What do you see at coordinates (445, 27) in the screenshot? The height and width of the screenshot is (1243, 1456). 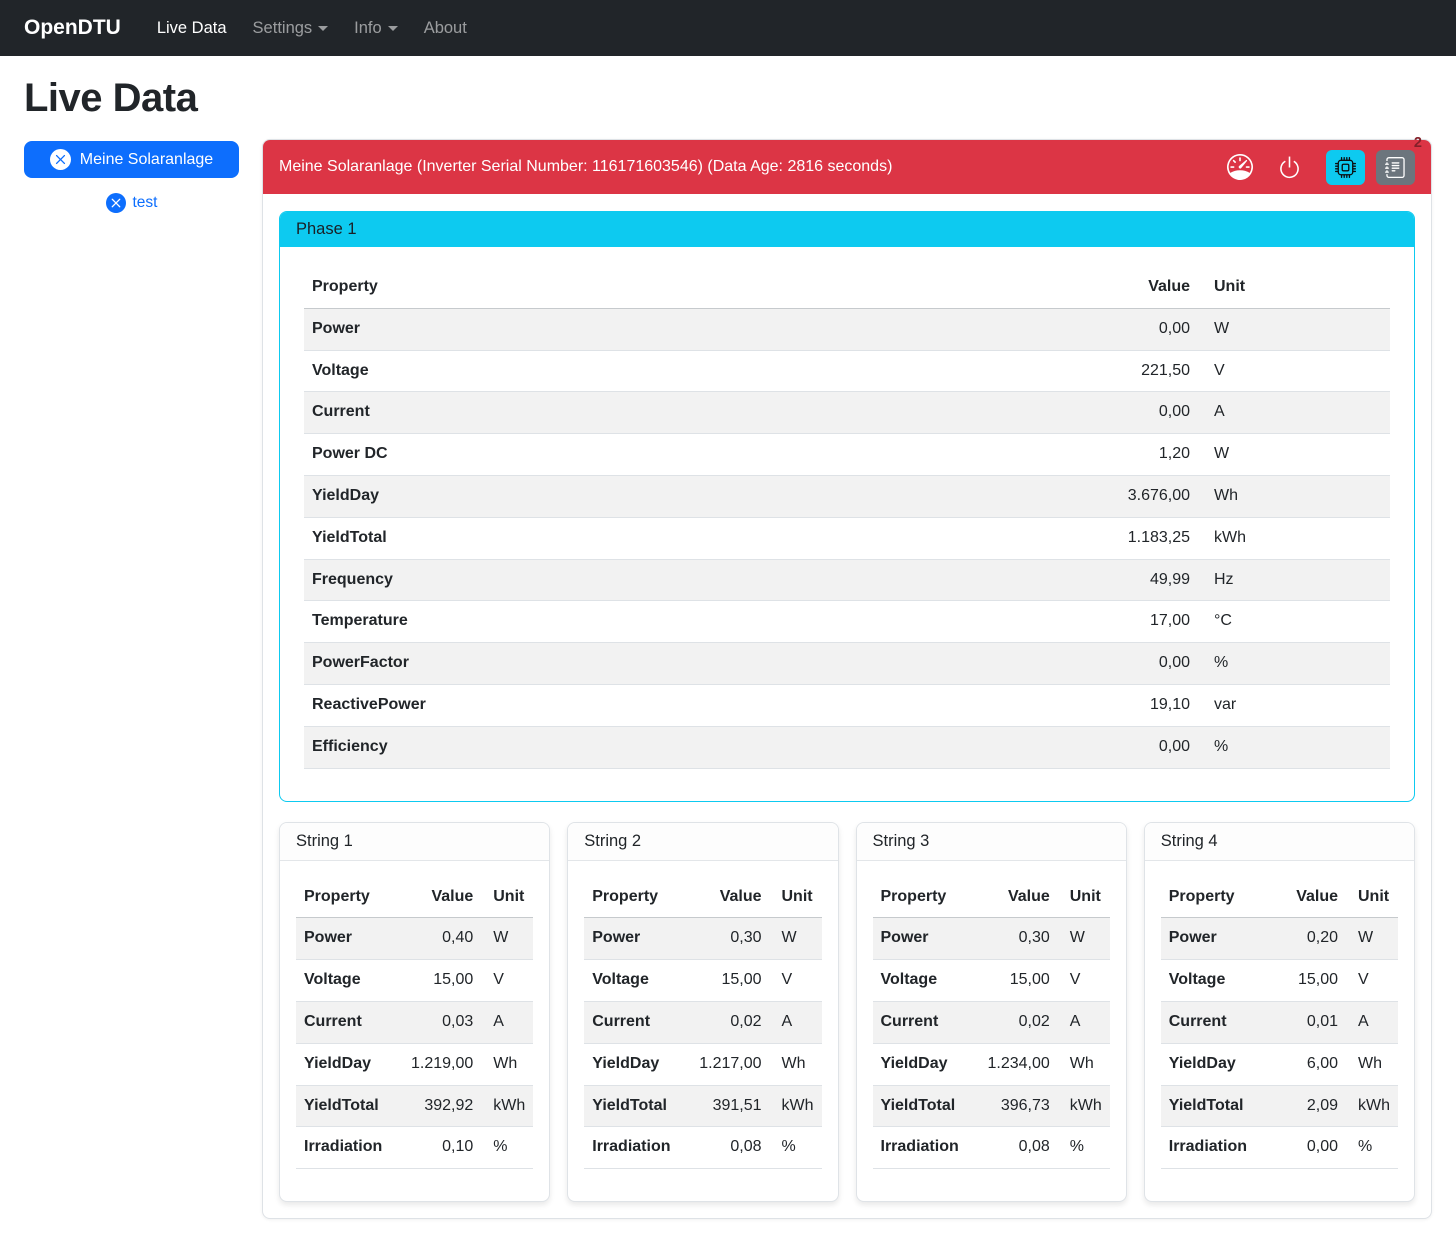 I see `nav-item-about: About` at bounding box center [445, 27].